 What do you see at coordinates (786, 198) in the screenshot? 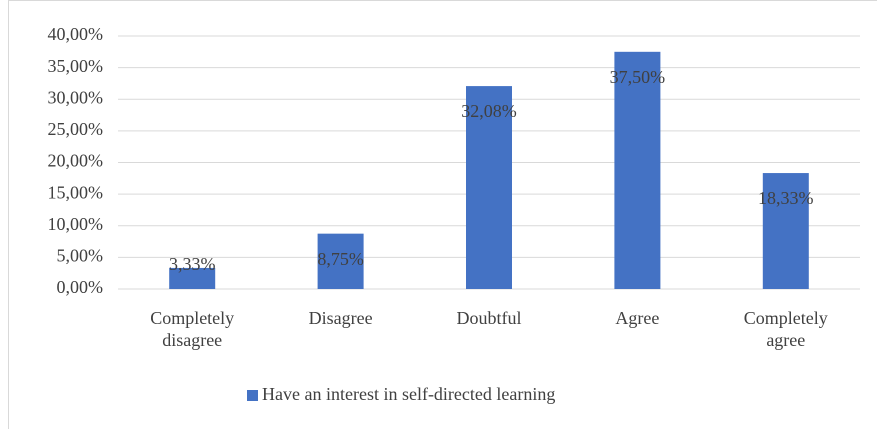
I see `data-label: 18,33%` at bounding box center [786, 198].